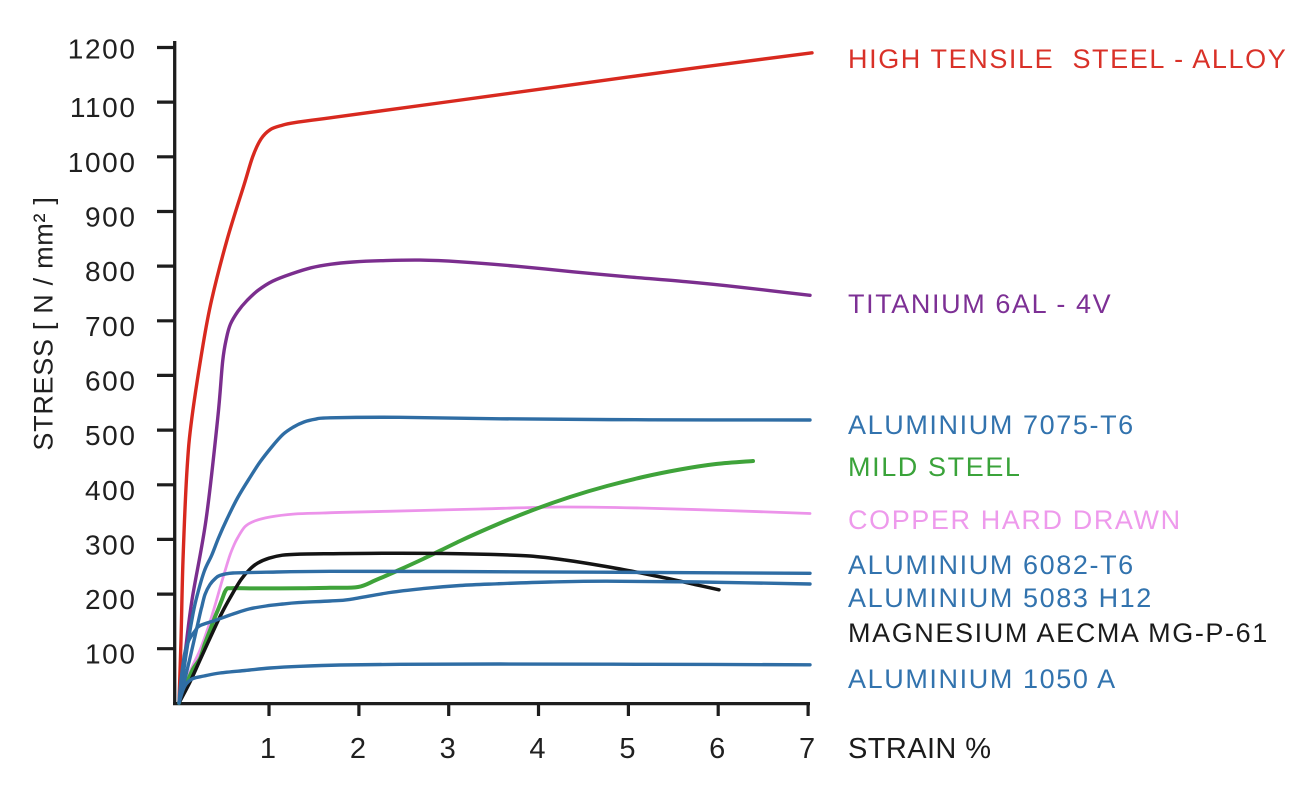 Image resolution: width=1310 pixels, height=790 pixels. Describe the element at coordinates (919, 749) in the screenshot. I see `svg-text: STRAIN %` at that location.